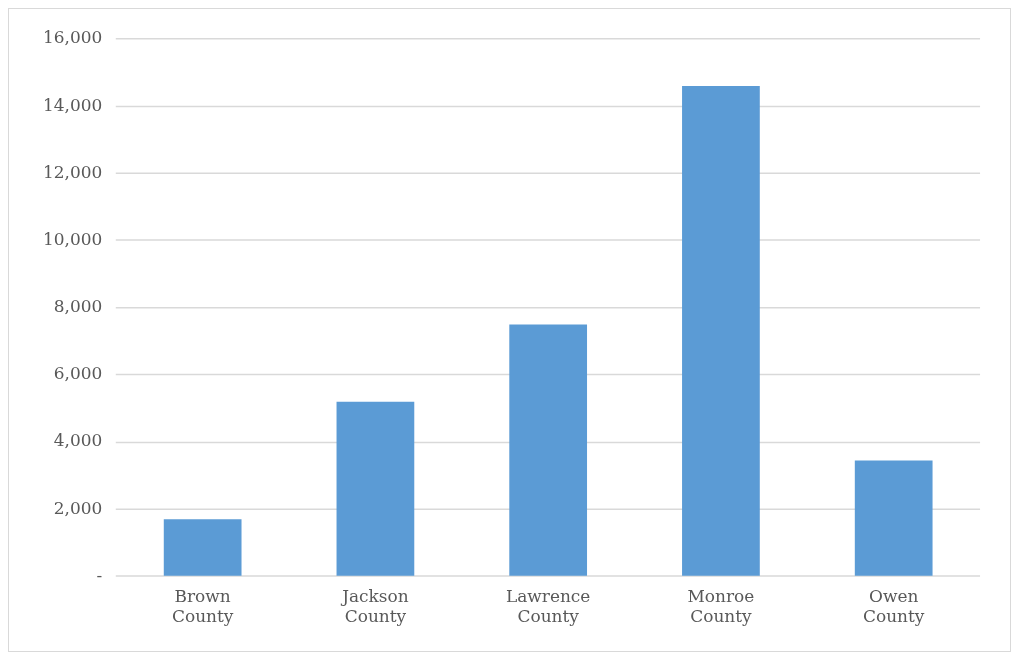  What do you see at coordinates (73, 37) in the screenshot?
I see `y-tick-label: 16,000` at bounding box center [73, 37].